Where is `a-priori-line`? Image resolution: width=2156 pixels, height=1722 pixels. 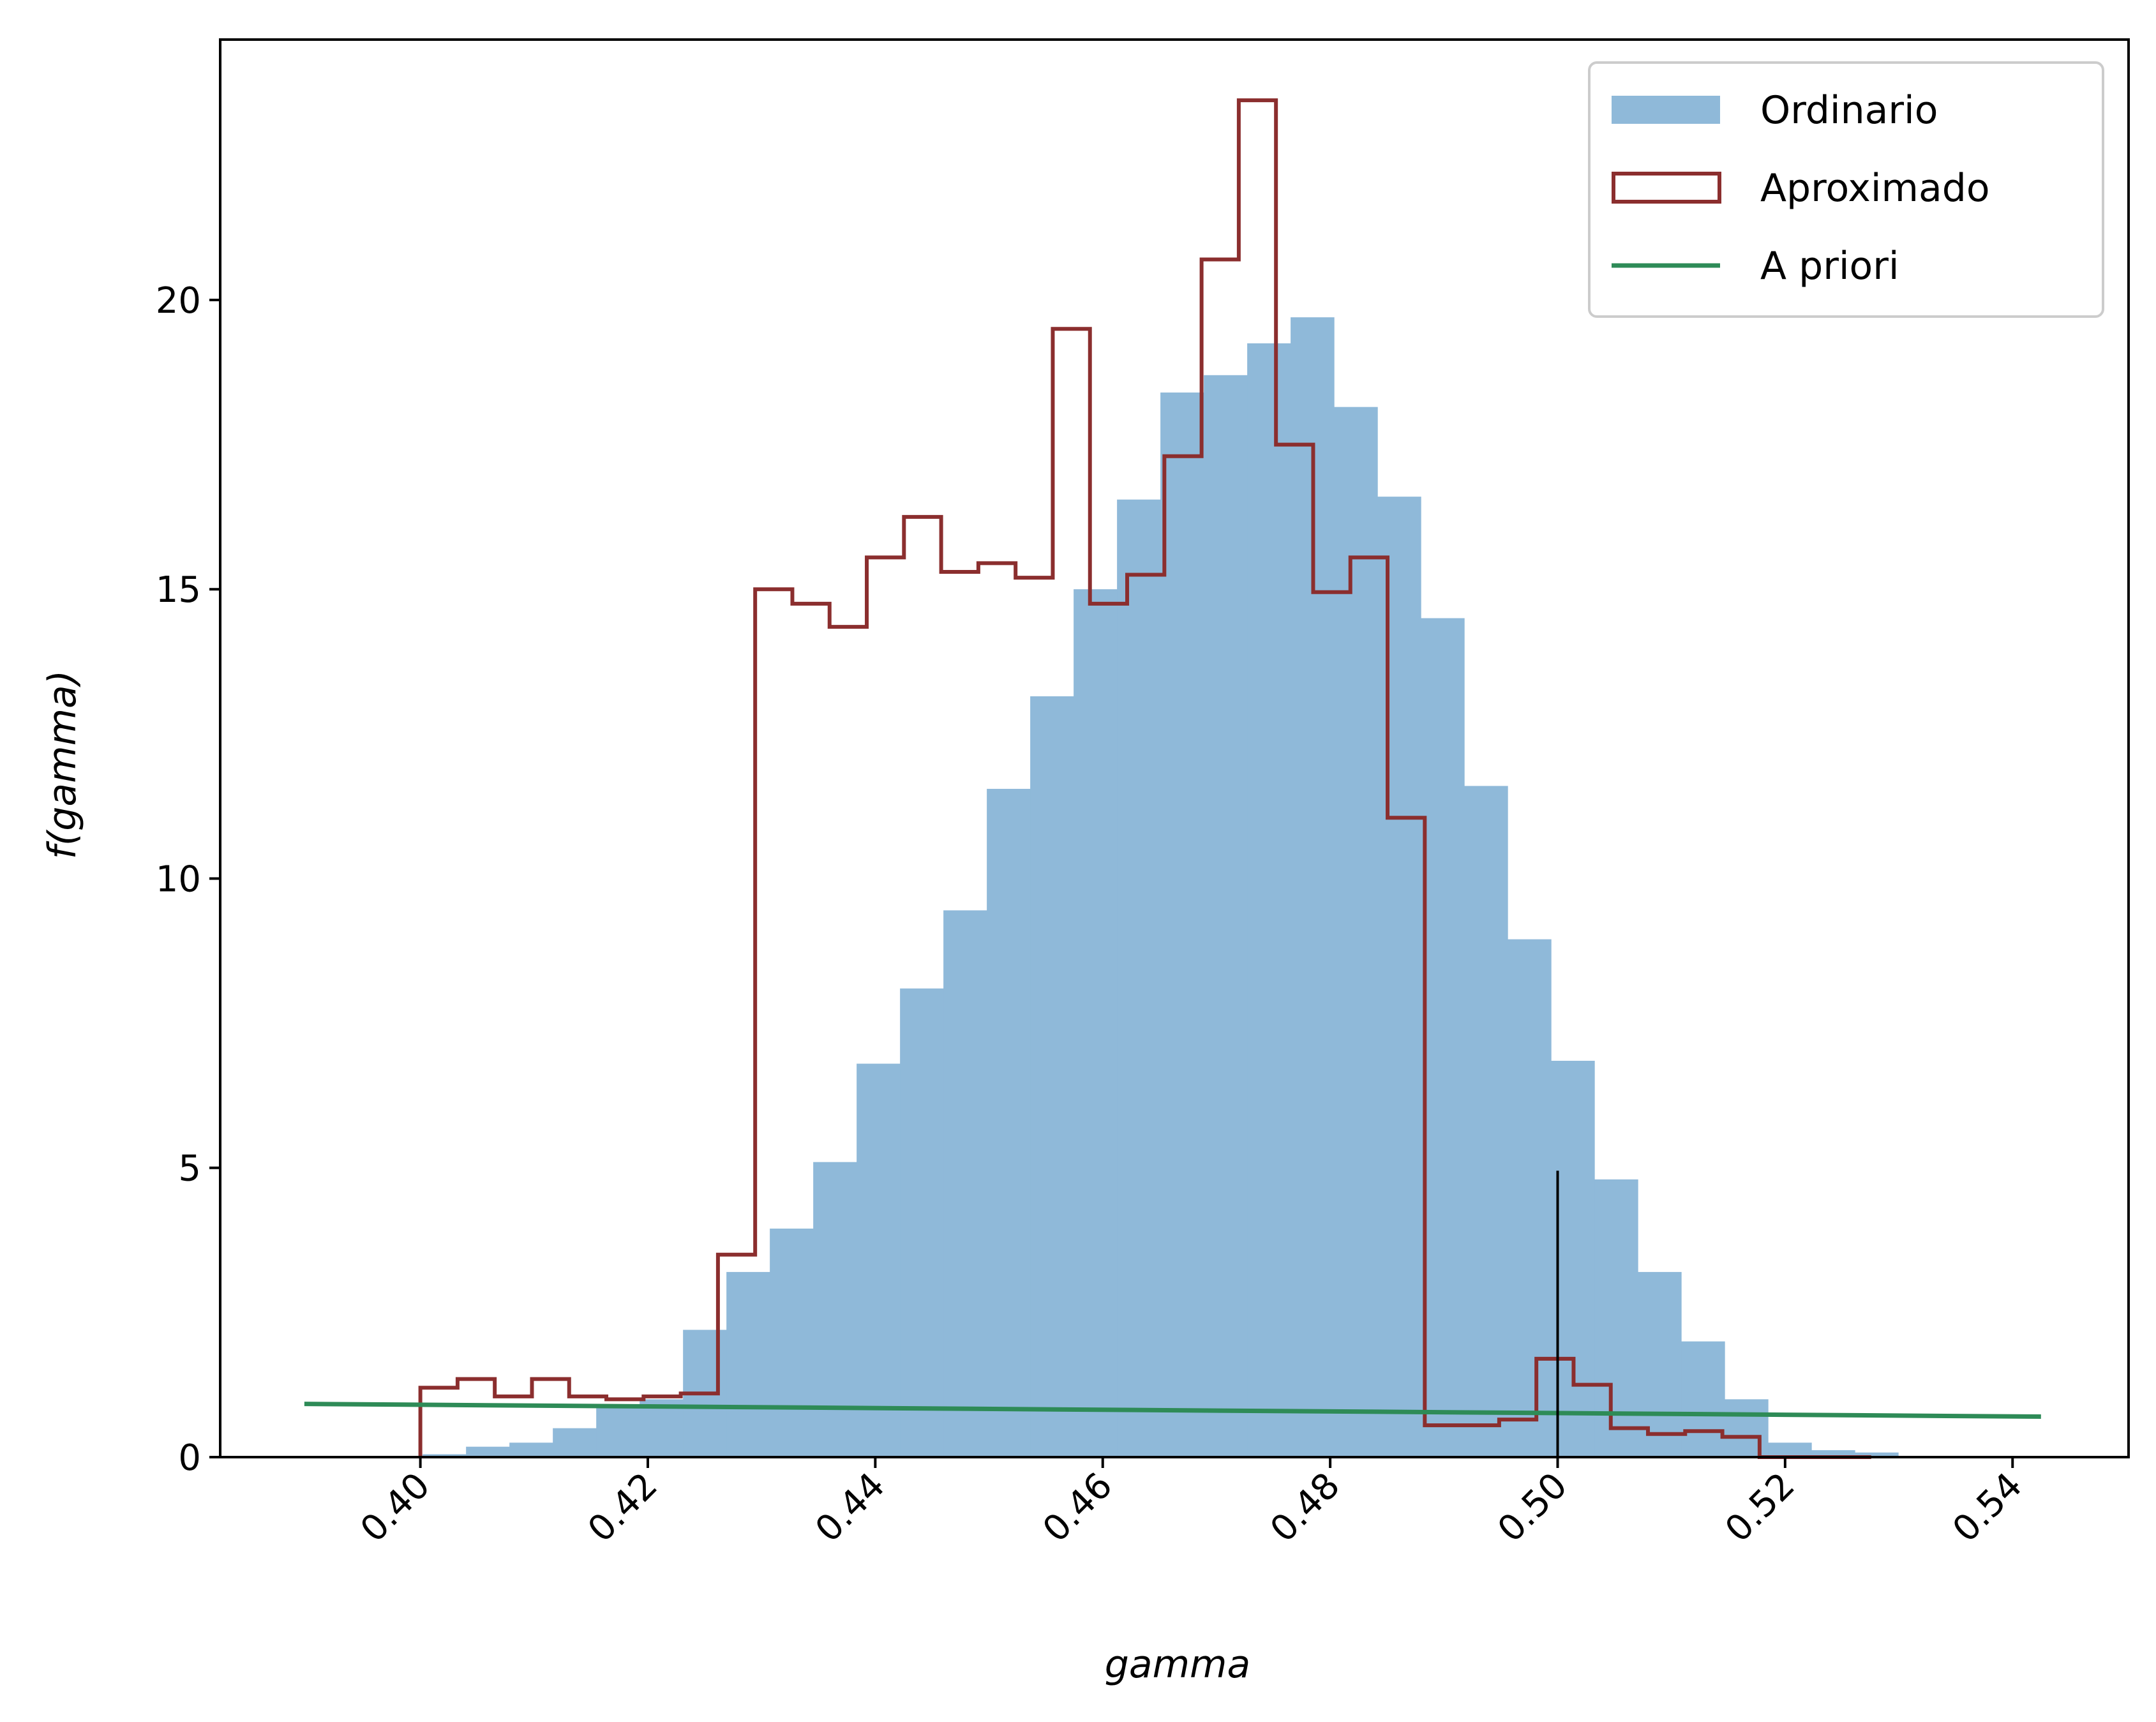
a-priori-line is located at coordinates (1172, 1410).